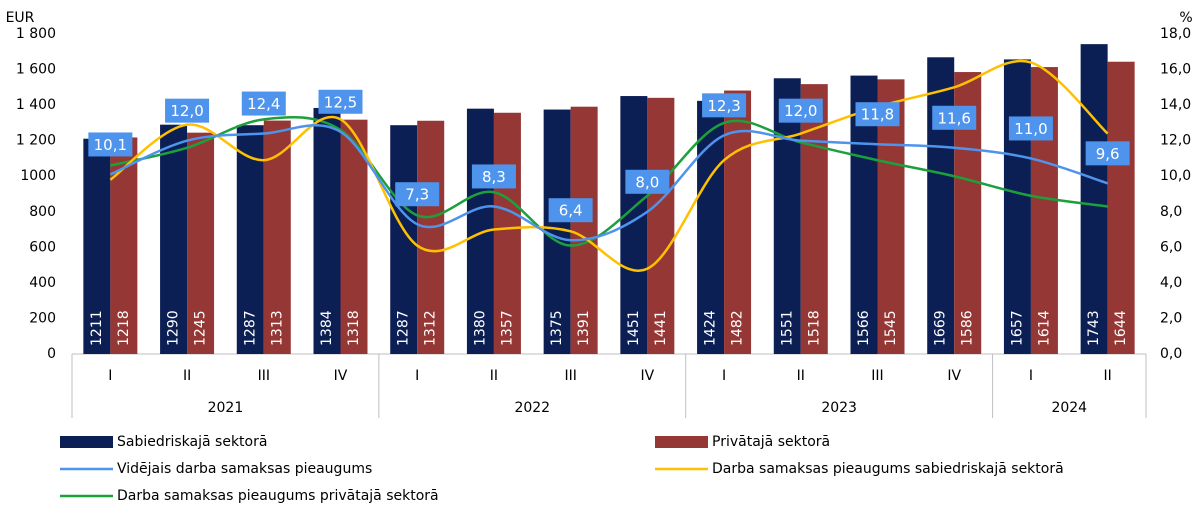 This screenshot has height=506, width=1199. What do you see at coordinates (941, 328) in the screenshot?
I see `bar-value-label: 1669` at bounding box center [941, 328].